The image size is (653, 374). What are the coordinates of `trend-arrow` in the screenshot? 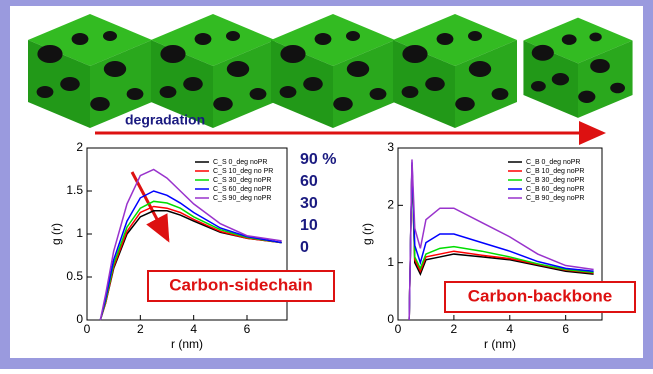 It's located at (150, 207).